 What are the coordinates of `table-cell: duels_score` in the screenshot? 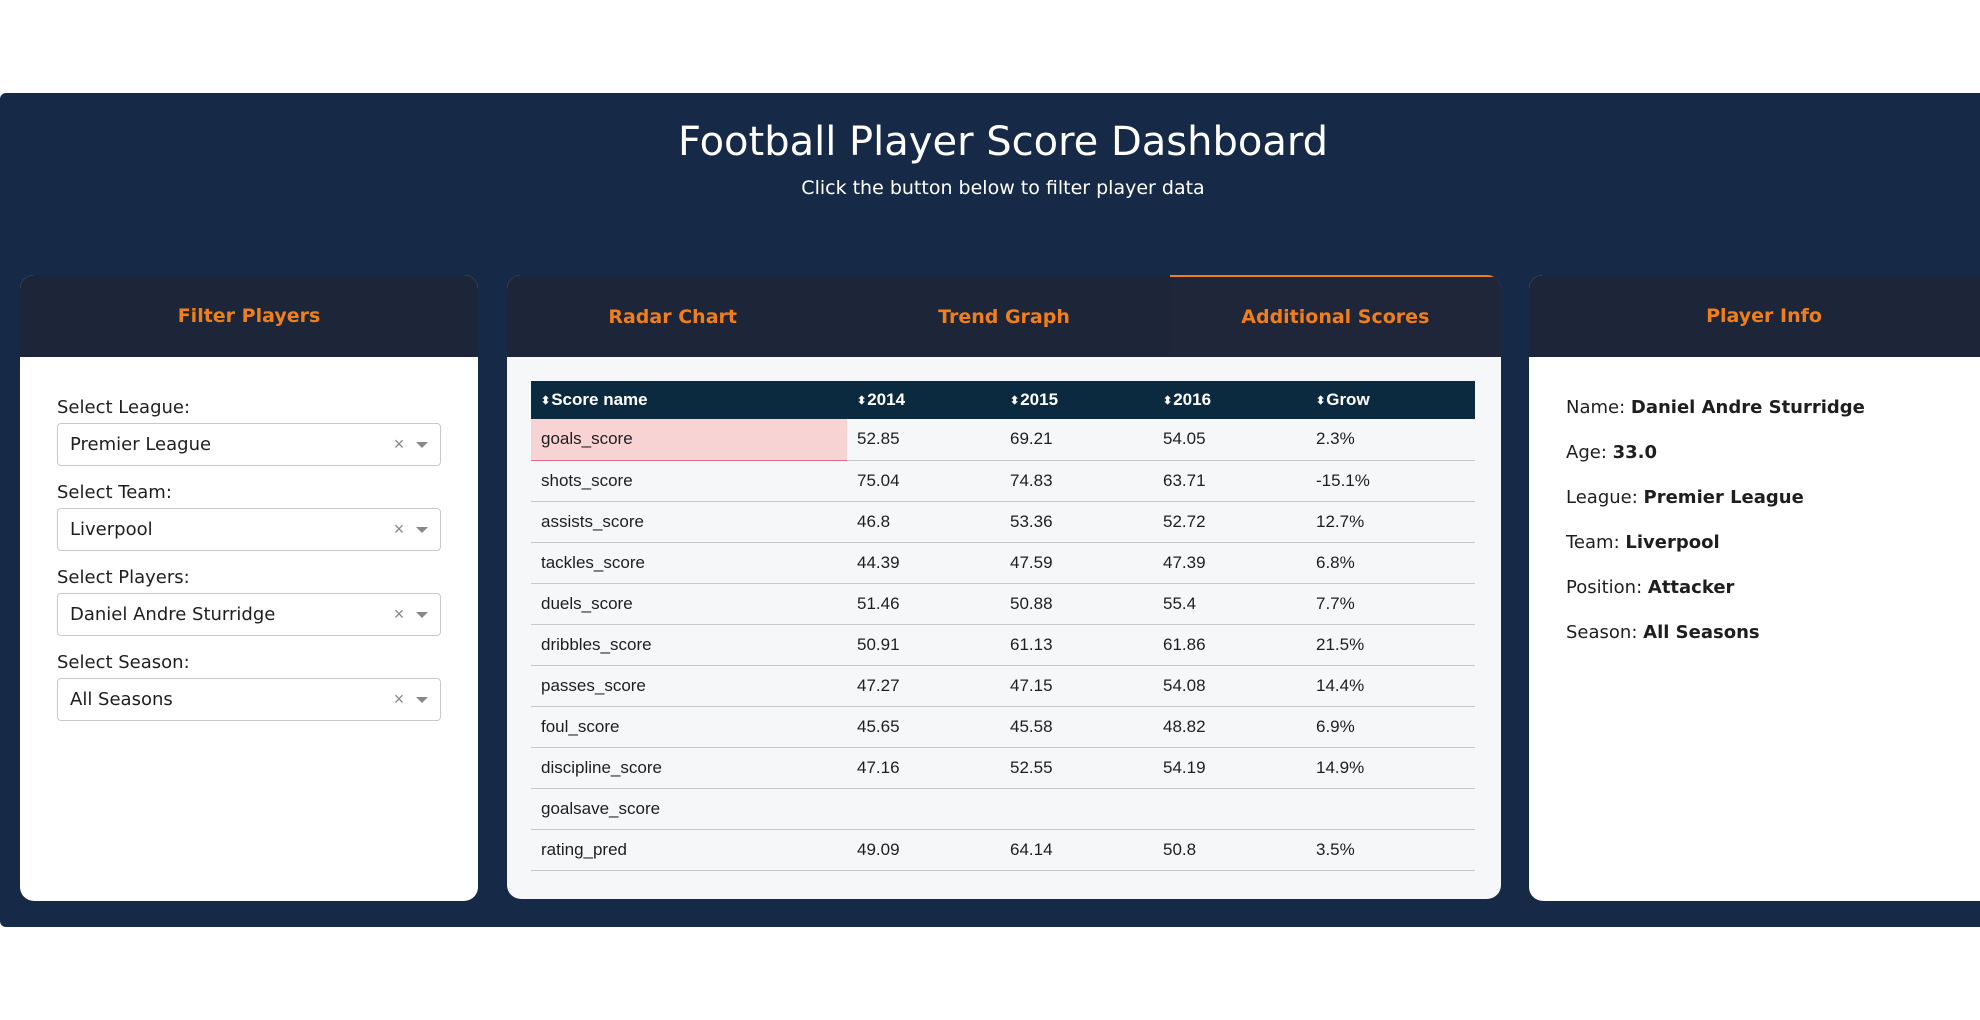 It's located at (587, 603).